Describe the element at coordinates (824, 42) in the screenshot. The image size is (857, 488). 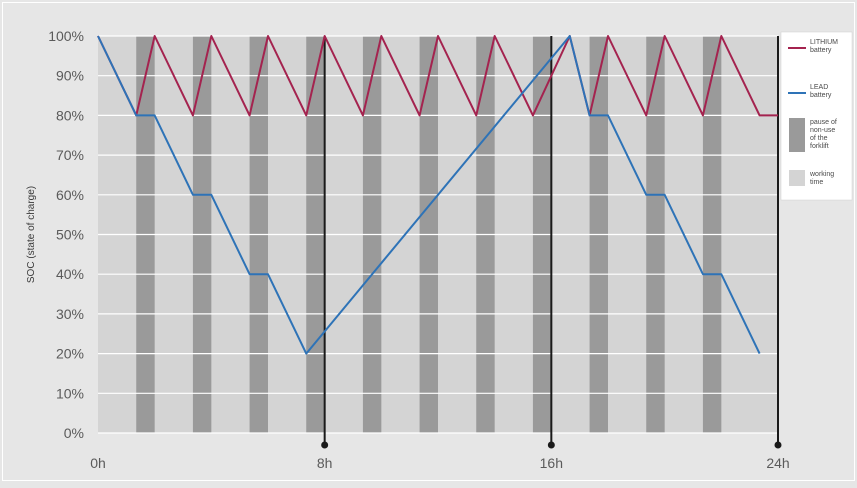
I see `legend-label-lithium-1: LITHIUM` at that location.